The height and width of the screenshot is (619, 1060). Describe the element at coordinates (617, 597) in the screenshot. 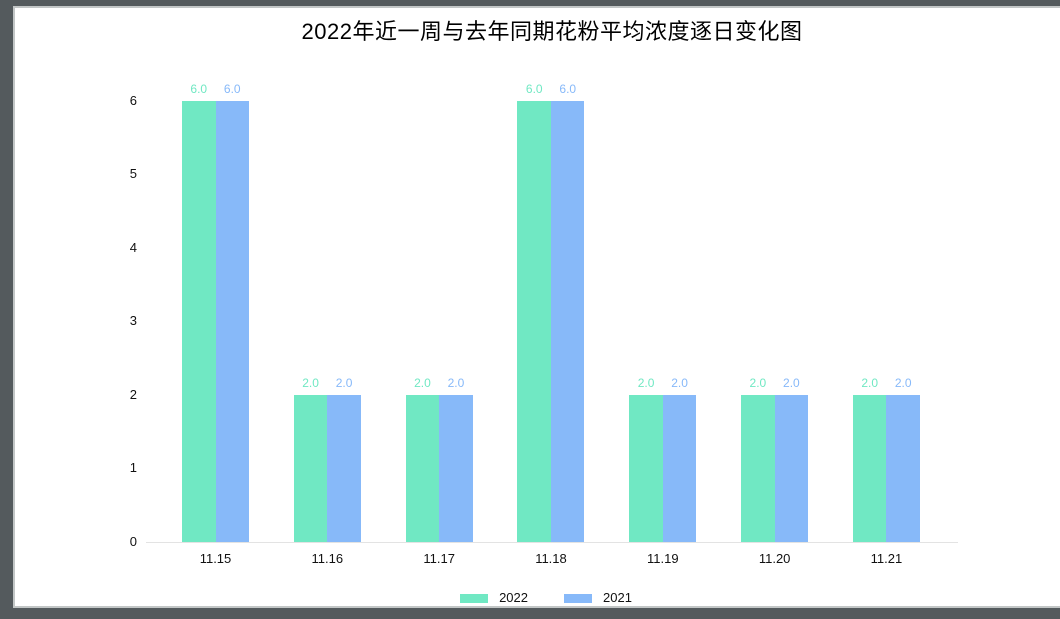

I see `legend-label: 2021` at that location.